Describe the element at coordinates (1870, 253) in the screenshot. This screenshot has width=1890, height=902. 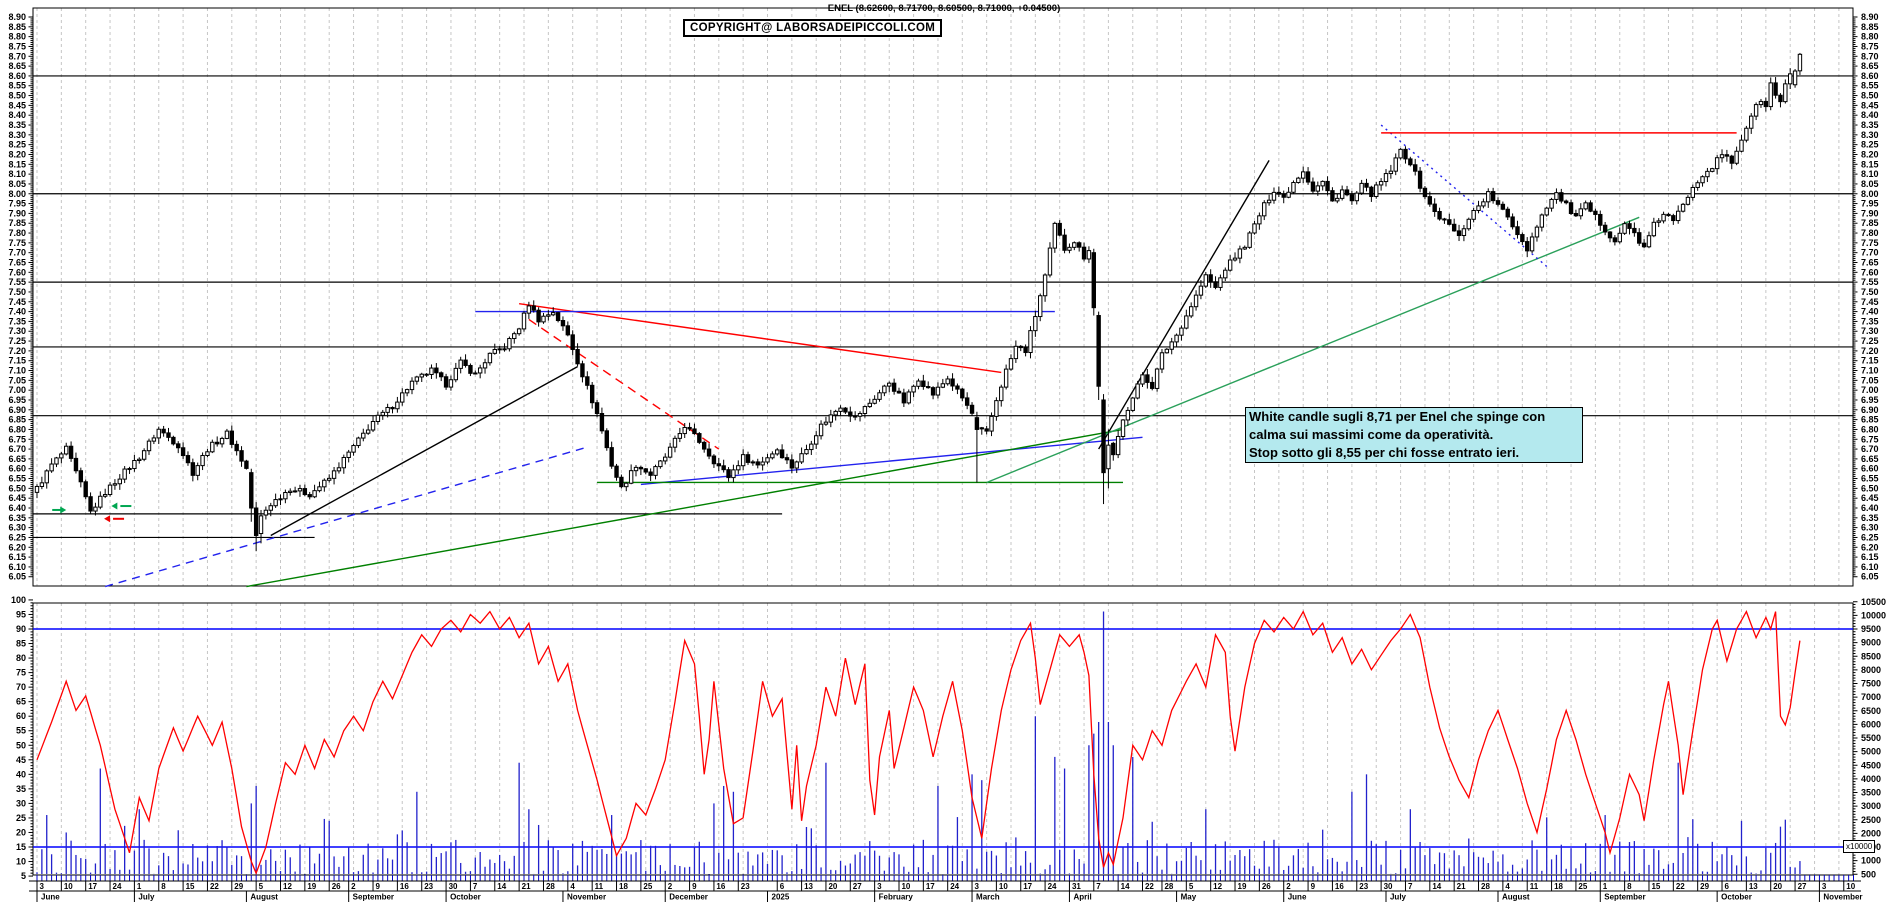
I see `svg-text: 7.70` at that location.